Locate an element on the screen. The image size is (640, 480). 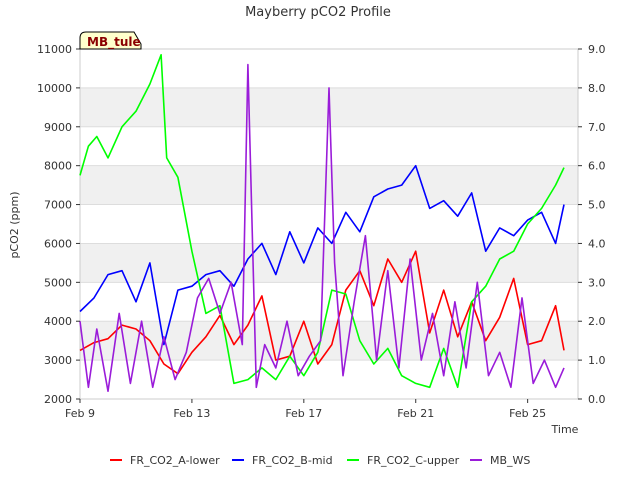
y2-tick-label: 6.0 is located at coordinates (597, 166).